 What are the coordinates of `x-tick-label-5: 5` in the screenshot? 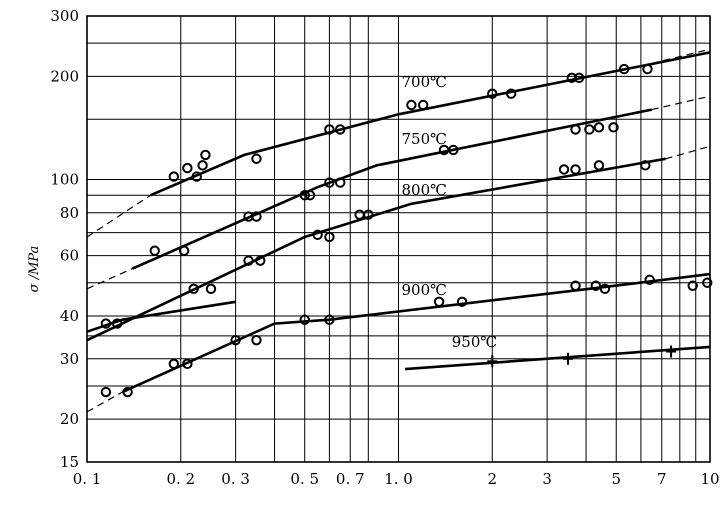 It's located at (616, 479).